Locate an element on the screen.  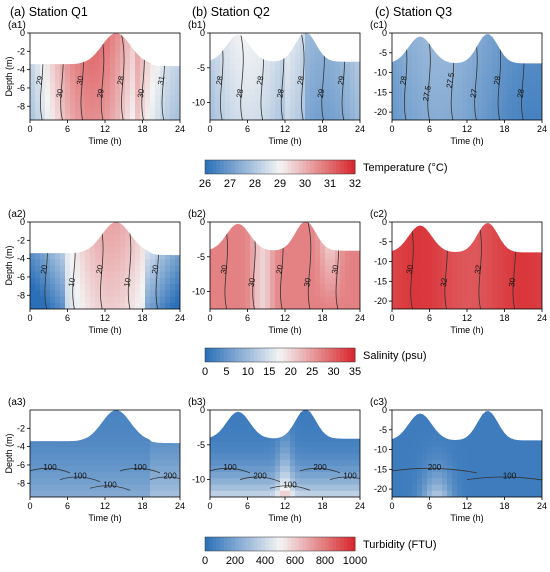
panel-label-b2: (b2) is located at coordinates (197, 214).